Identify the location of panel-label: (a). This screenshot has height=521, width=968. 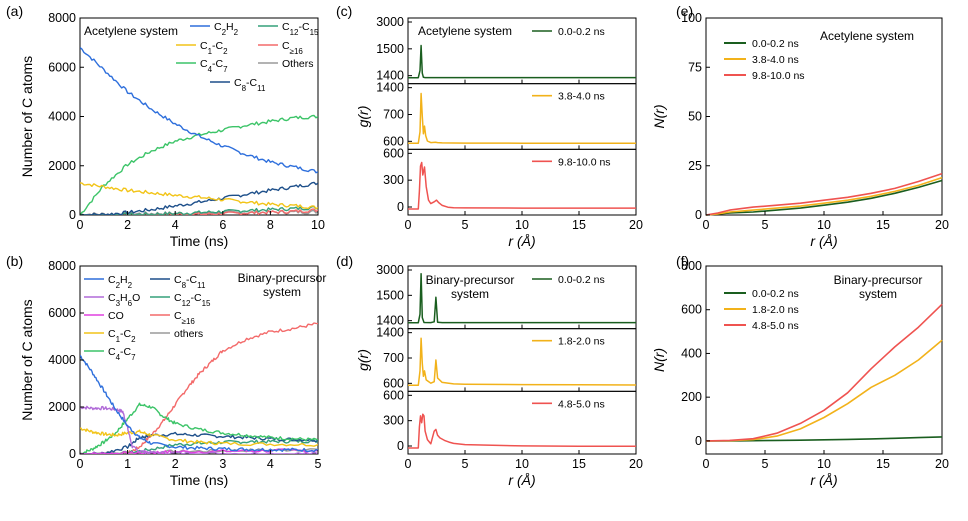
(14, 11).